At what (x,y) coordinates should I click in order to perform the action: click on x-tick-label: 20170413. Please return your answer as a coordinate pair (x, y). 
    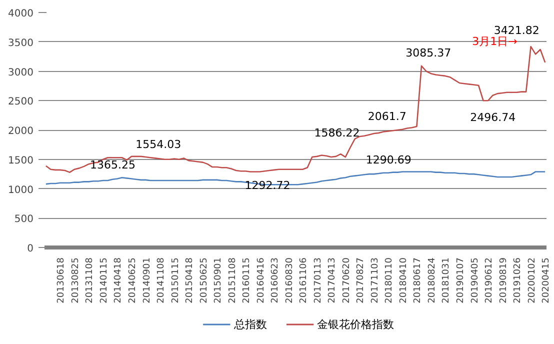
    Looking at the image, I should click on (333, 280).